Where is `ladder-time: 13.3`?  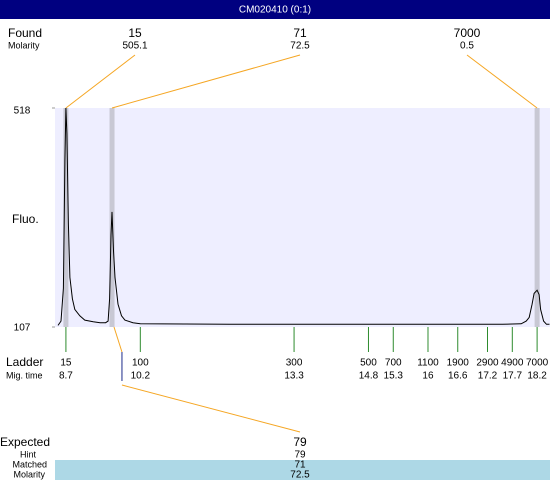 ladder-time: 13.3 is located at coordinates (294, 376).